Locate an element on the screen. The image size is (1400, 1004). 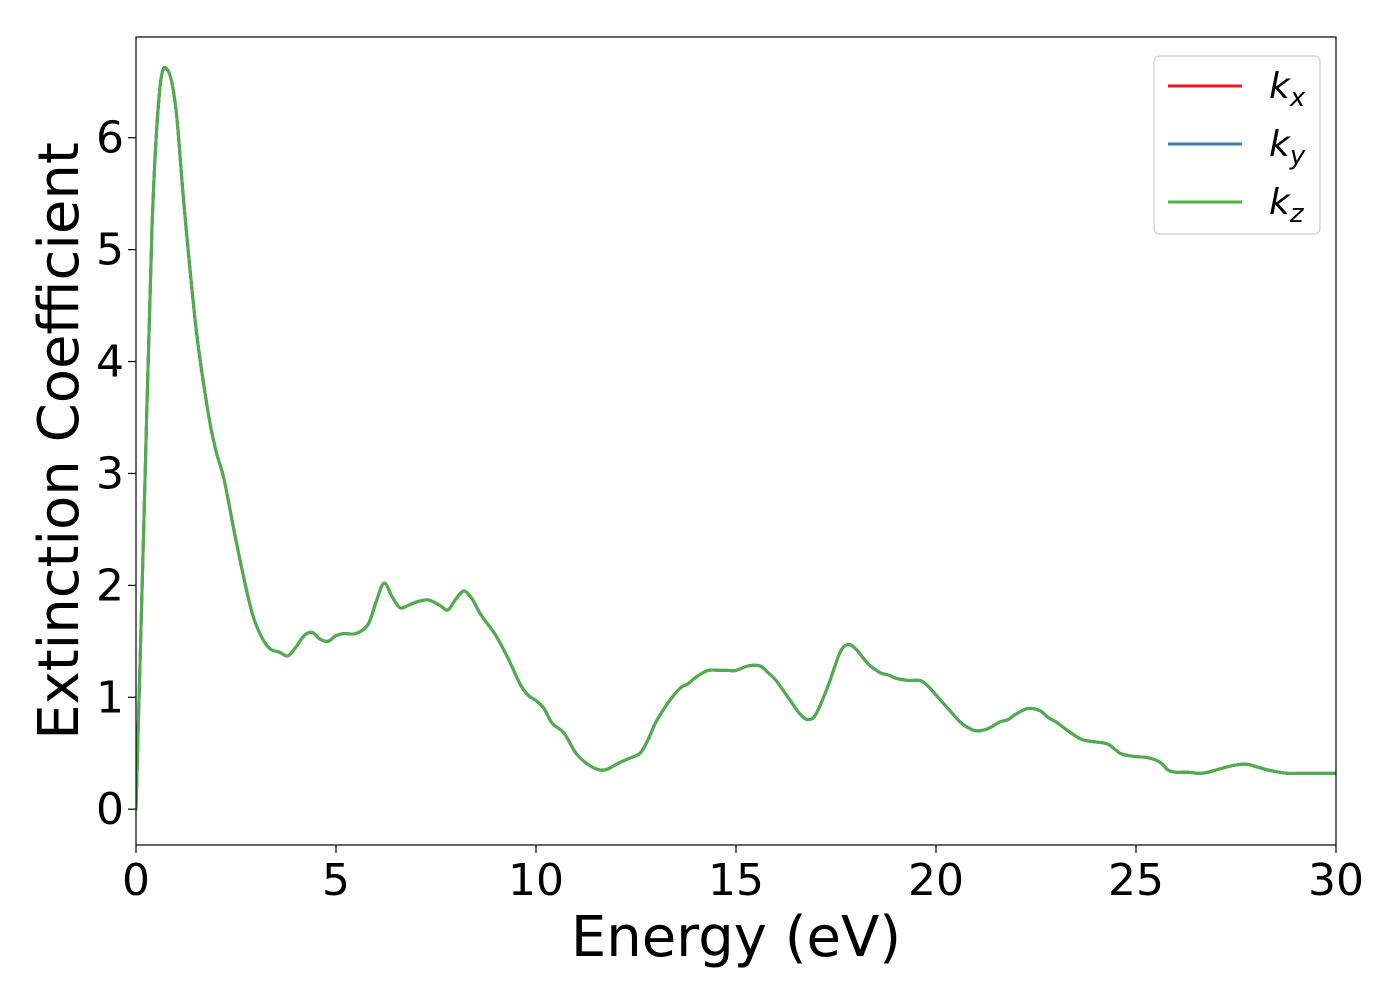
y-tick-label: 4 is located at coordinates (110, 362).